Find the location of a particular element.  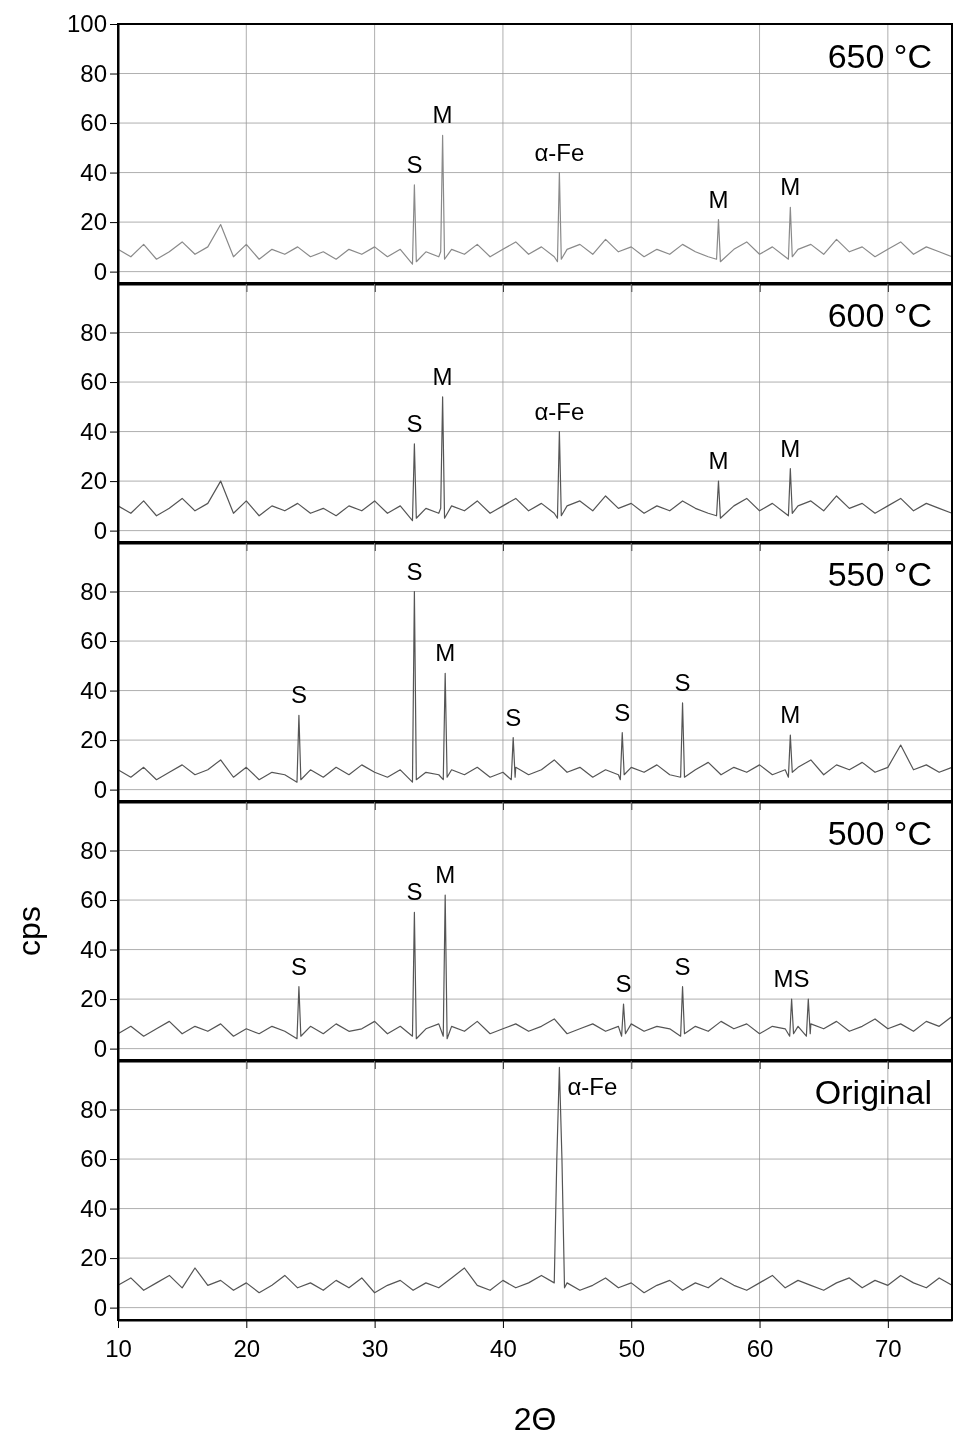

x-tick-label: 60 is located at coordinates (760, 1349).